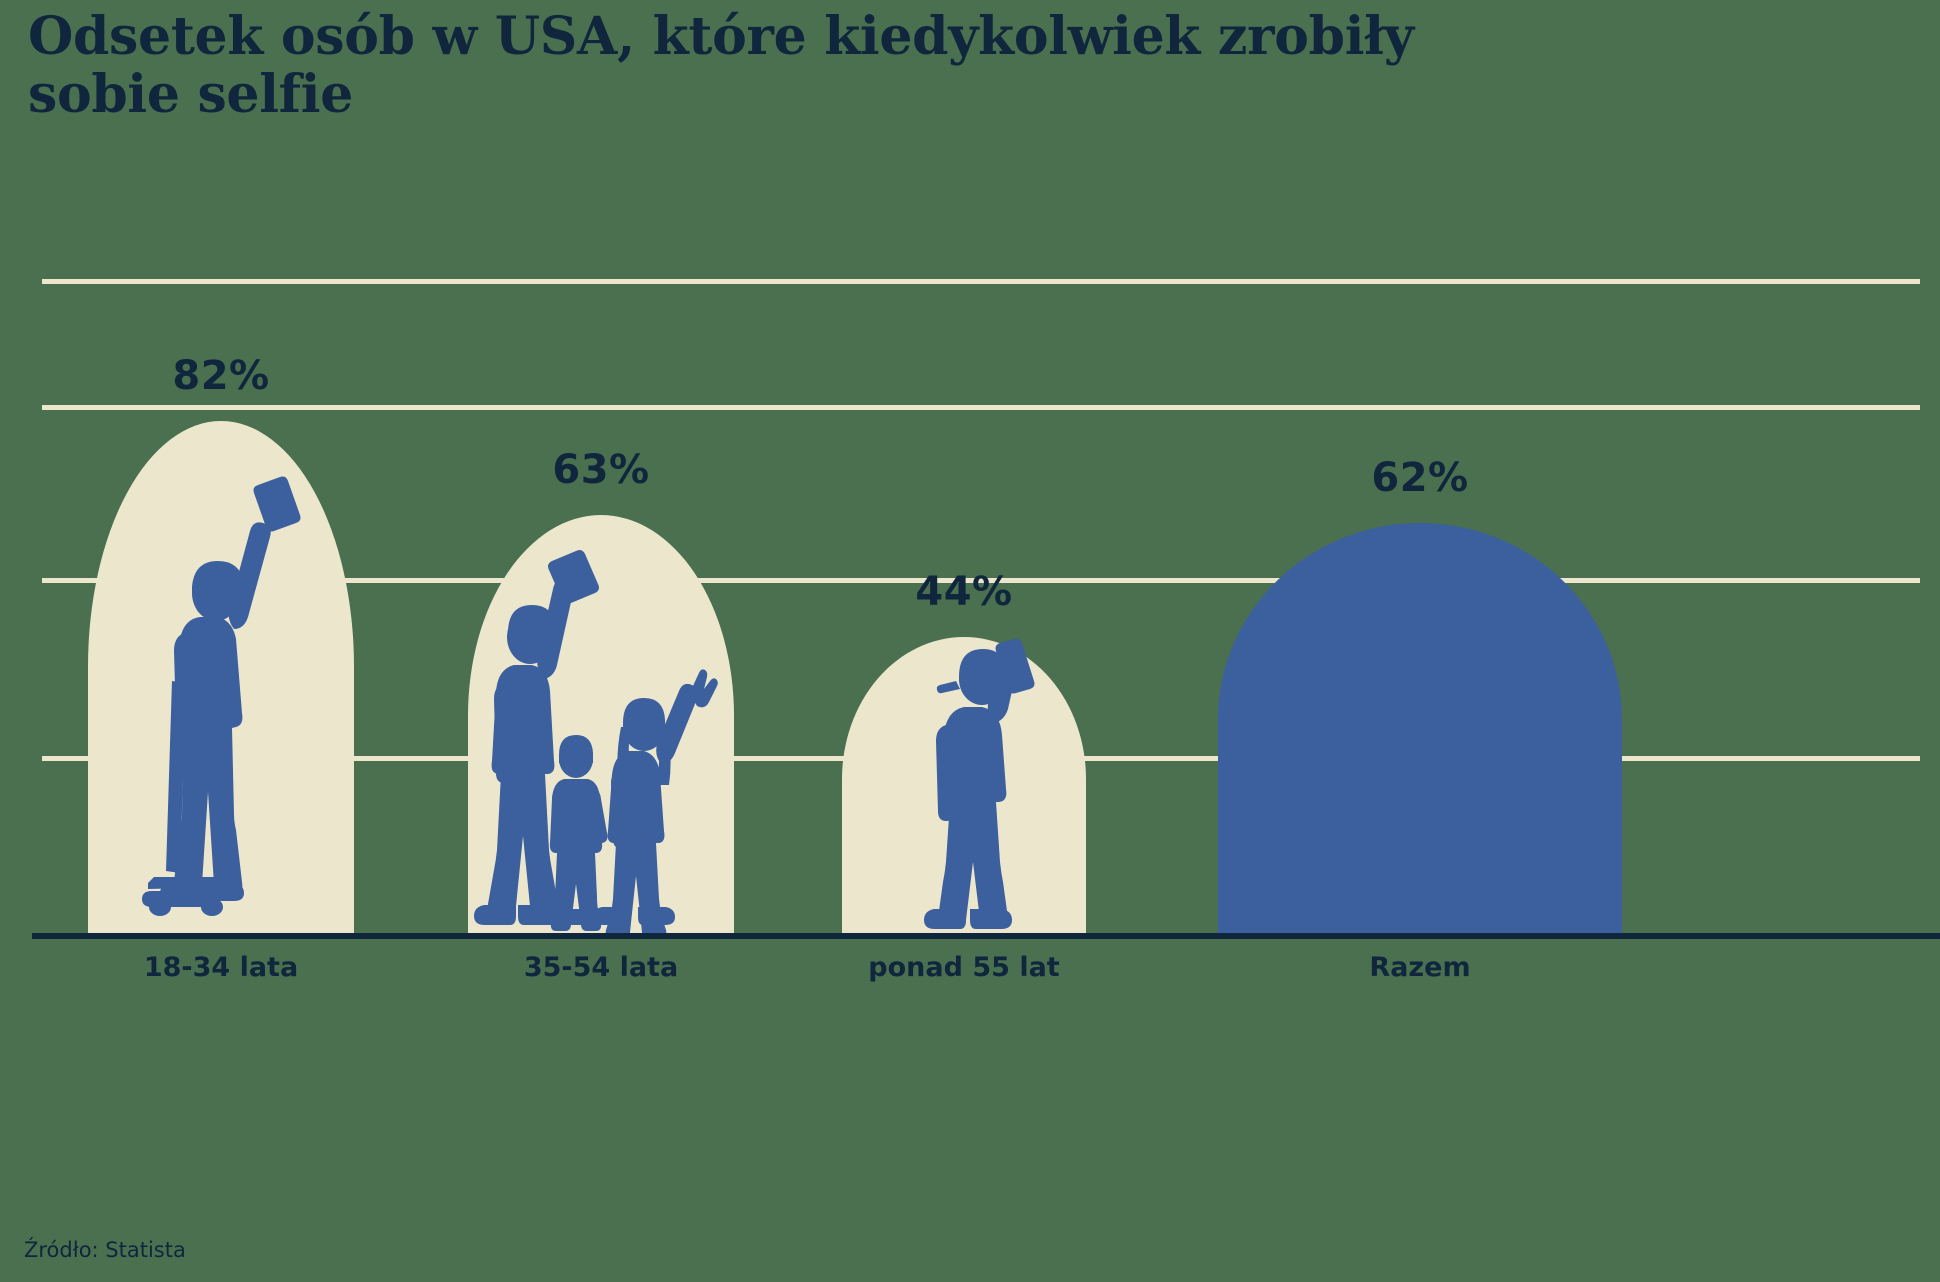 Image resolution: width=1940 pixels, height=1282 pixels. Describe the element at coordinates (964, 592) in the screenshot. I see `bar-value-55-plus: 44%` at that location.